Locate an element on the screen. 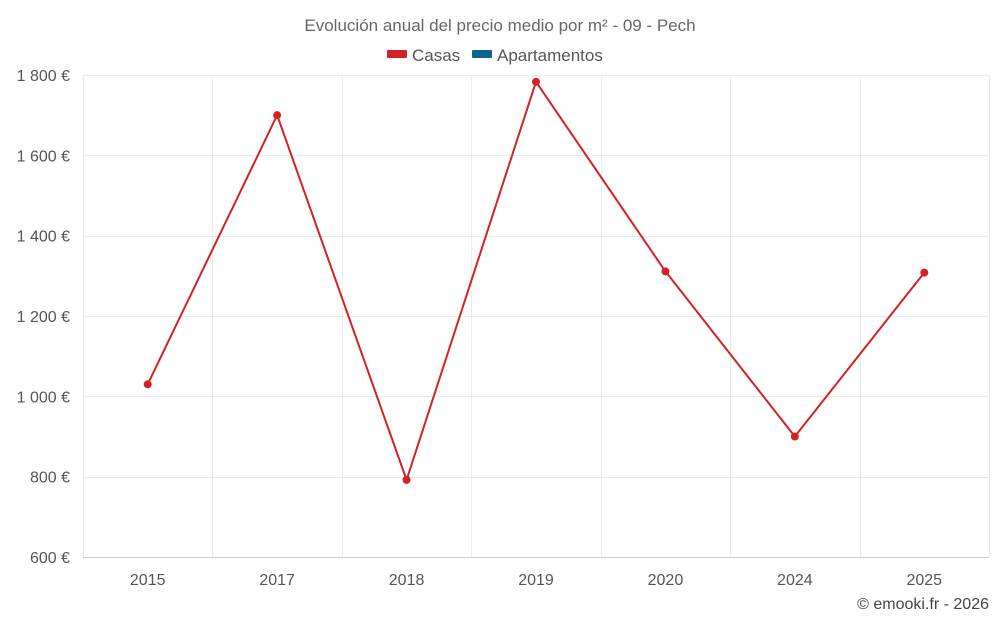  legend-label-apartamentos: Apartamentos is located at coordinates (550, 55).